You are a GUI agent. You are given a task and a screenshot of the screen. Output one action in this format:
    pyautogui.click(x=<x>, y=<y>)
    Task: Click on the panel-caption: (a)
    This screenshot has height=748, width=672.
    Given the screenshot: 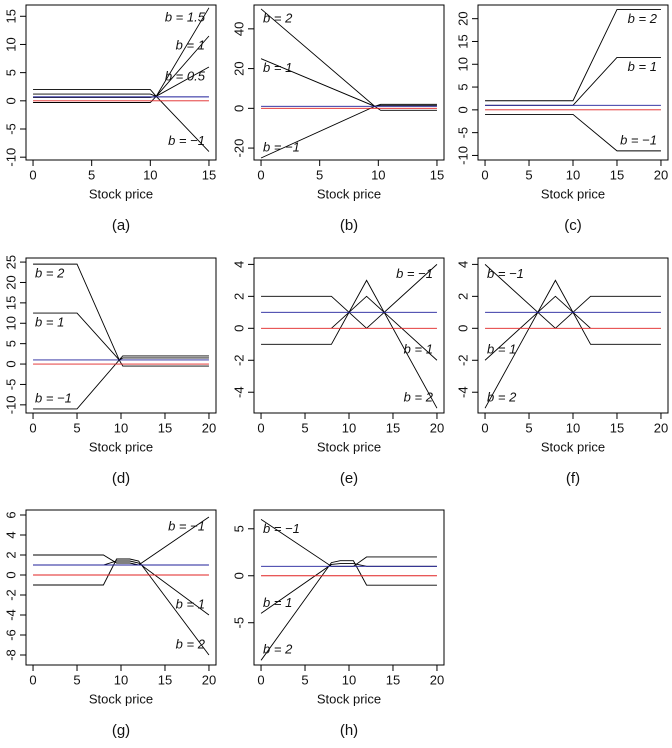 What is the action you would take?
    pyautogui.click(x=121, y=225)
    